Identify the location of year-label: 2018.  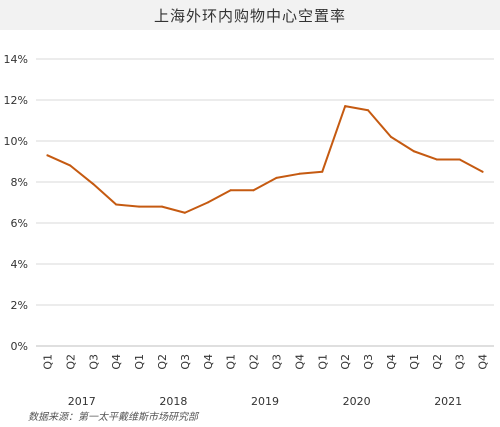
(173, 400).